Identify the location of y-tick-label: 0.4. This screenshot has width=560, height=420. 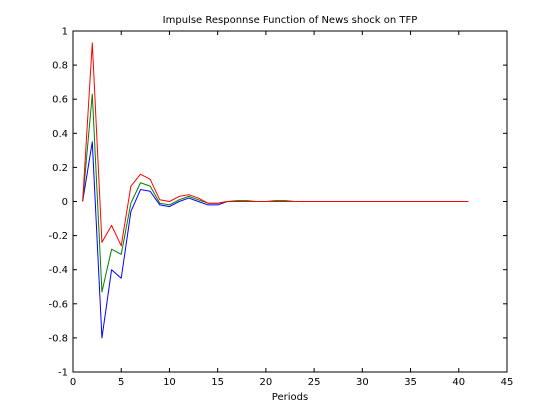
(60, 134).